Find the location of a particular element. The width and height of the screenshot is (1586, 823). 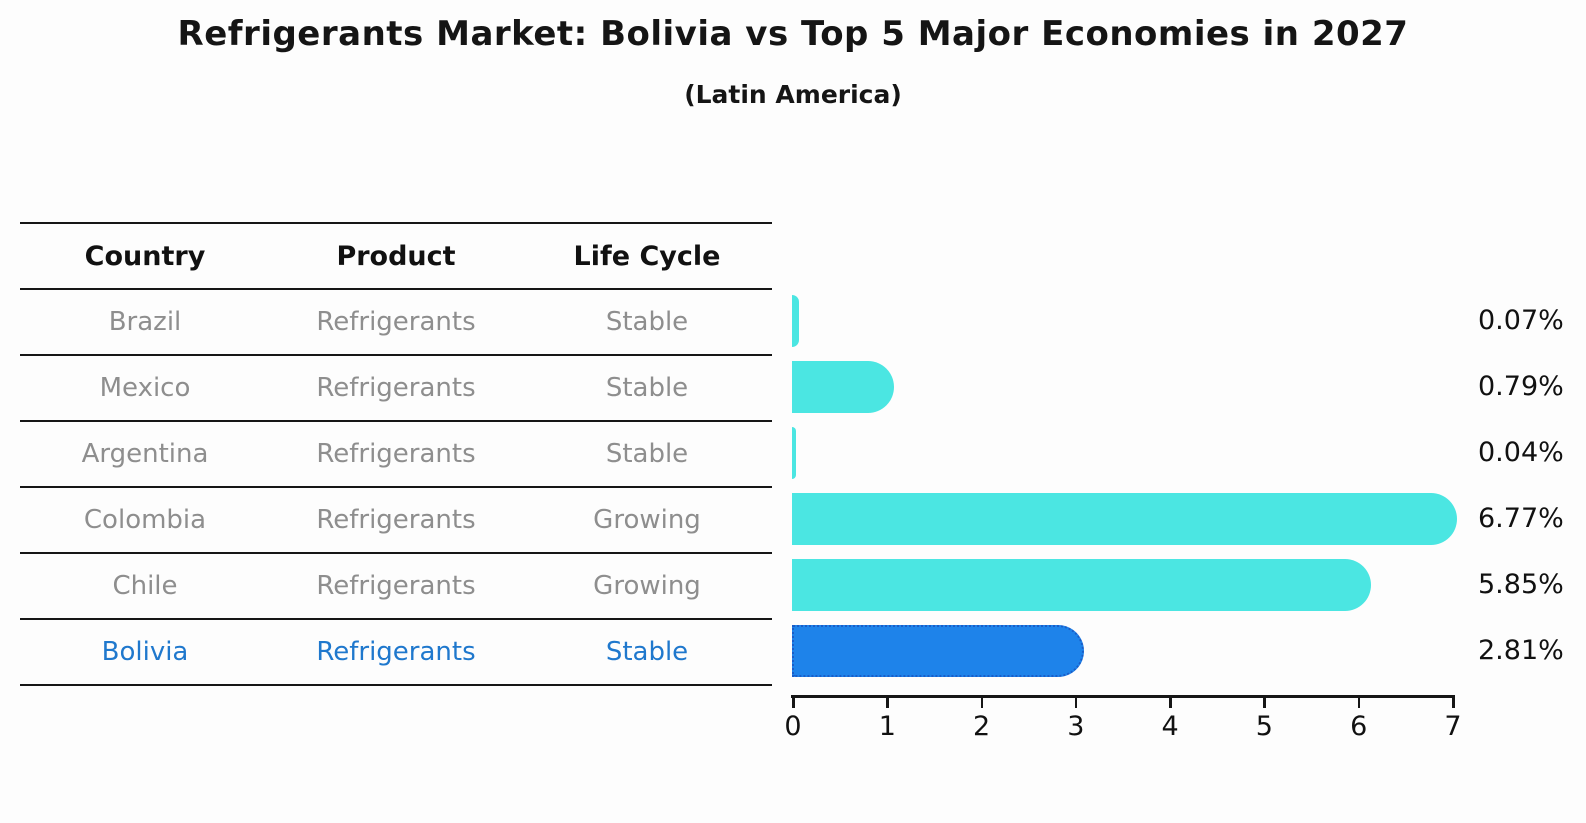

value-label-mexico: 0.79% is located at coordinates (1521, 386).